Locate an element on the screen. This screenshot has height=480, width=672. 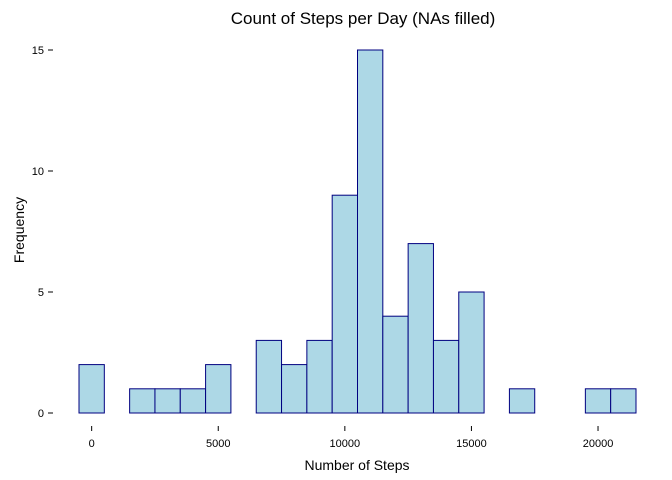
y-tick-label: 0 is located at coordinates (41, 414).